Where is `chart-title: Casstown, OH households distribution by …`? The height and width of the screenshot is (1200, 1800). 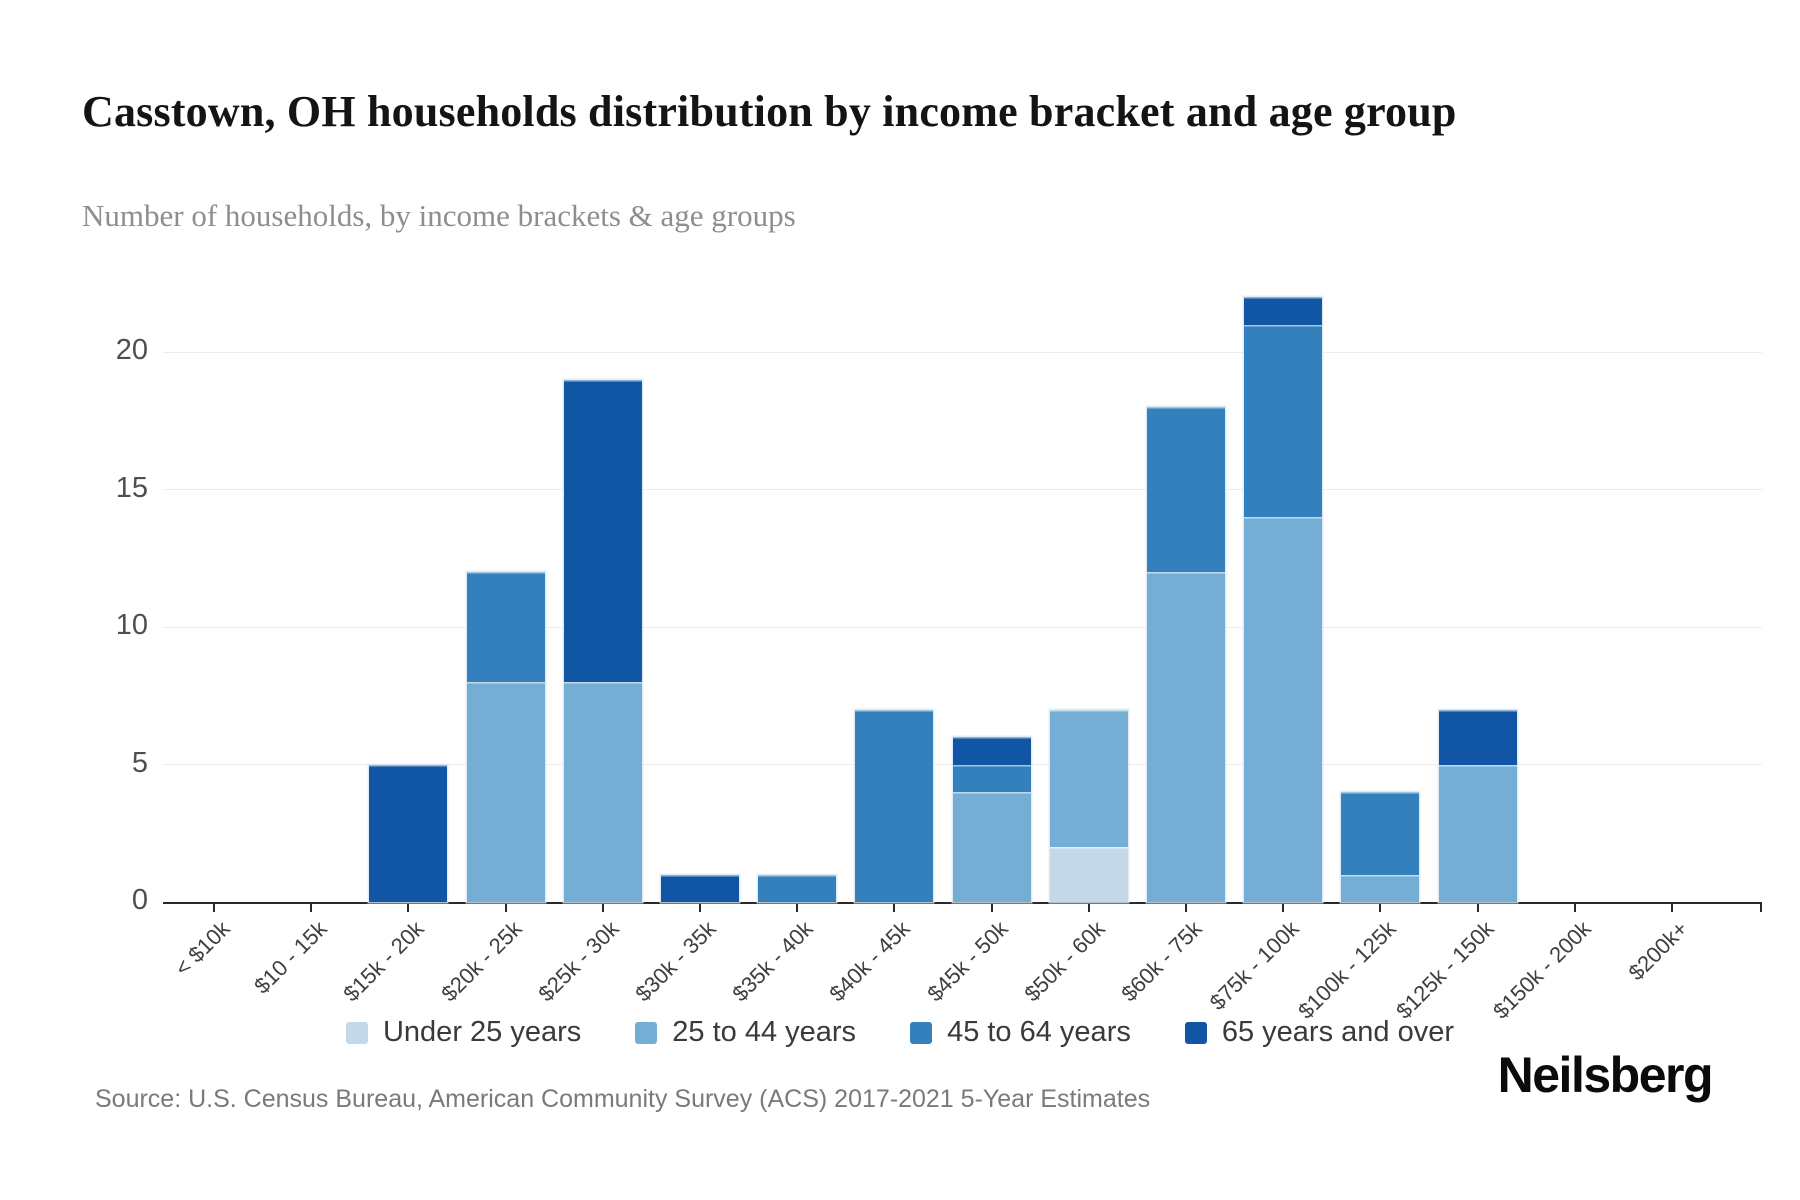
chart-title: Casstown, OH households distribution by … is located at coordinates (769, 112).